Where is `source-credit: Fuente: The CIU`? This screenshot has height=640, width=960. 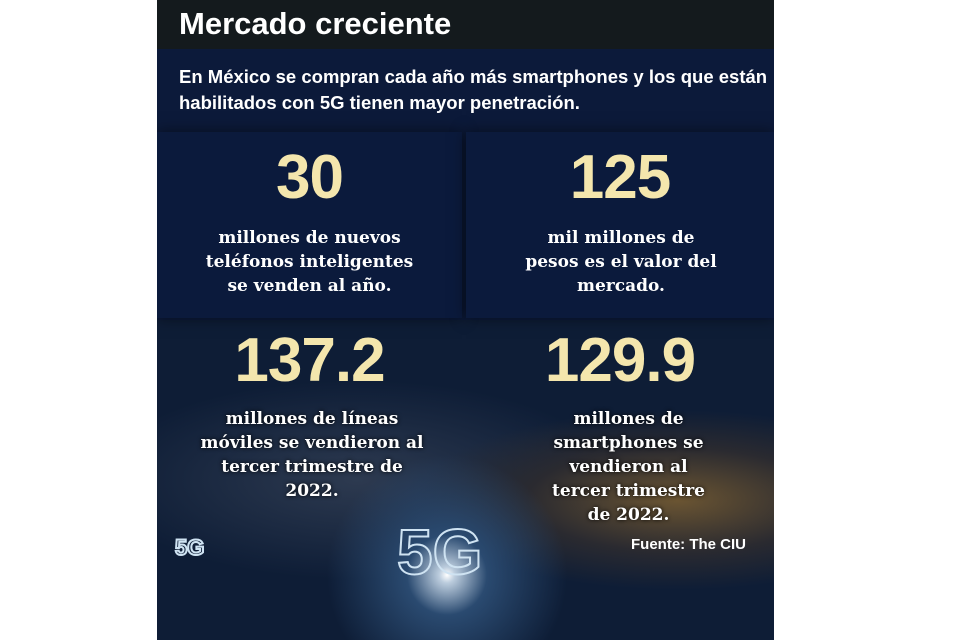
source-credit: Fuente: The CIU is located at coordinates (688, 544).